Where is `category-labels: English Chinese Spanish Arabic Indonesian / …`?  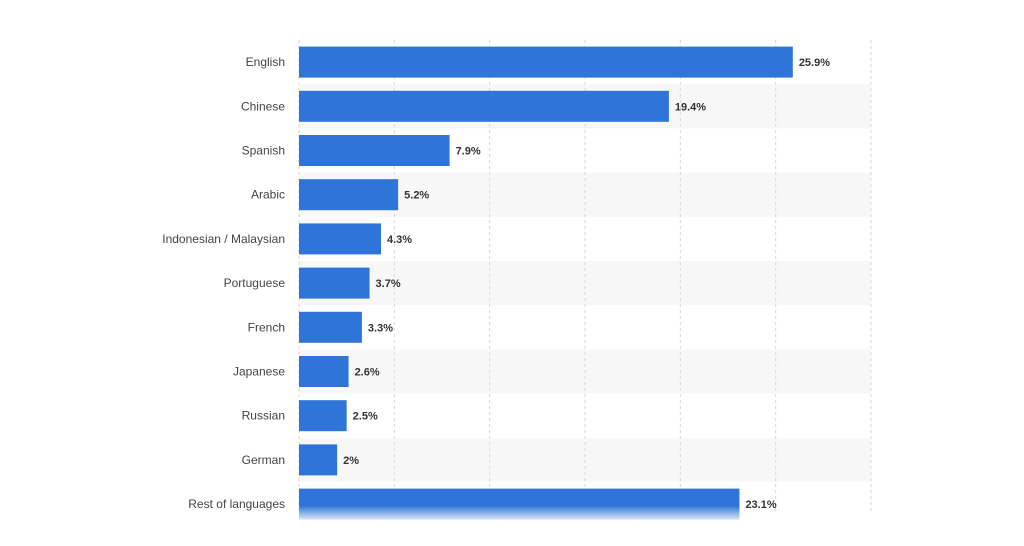 category-labels: English Chinese Spanish Arabic Indonesian / … is located at coordinates (223, 283).